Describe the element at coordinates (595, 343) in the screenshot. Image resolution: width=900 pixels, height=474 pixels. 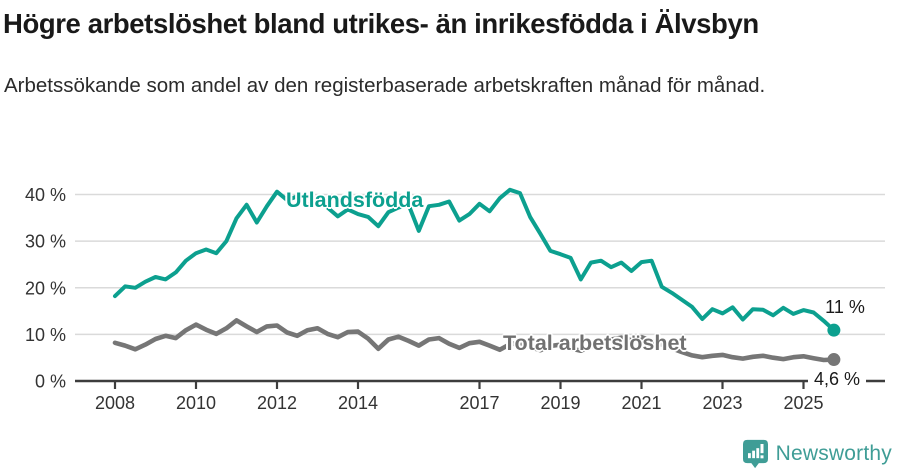
I see `series-label-total-arbetsloshet: Total arbetslöshet` at that location.